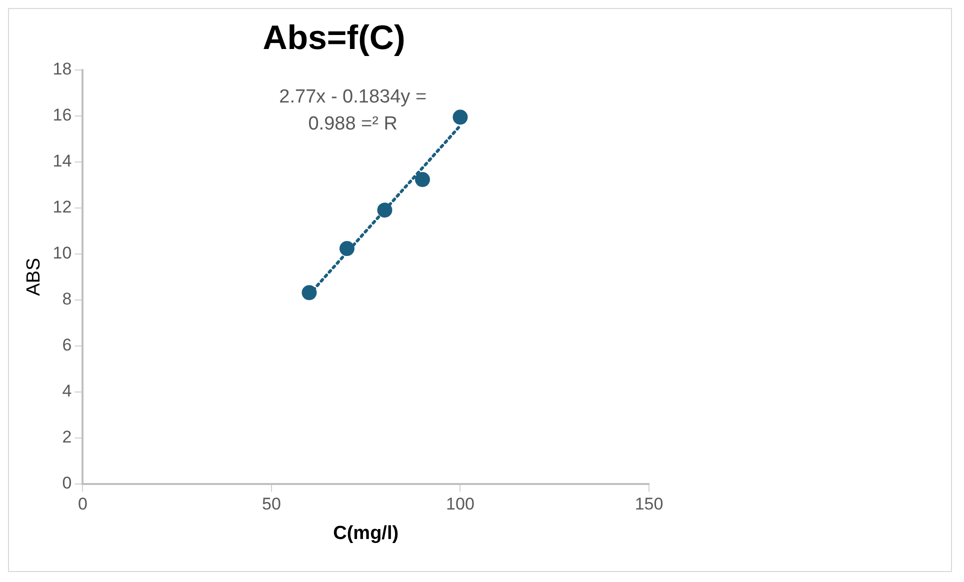  I want to click on y-tick-label: 14, so click(62, 160).